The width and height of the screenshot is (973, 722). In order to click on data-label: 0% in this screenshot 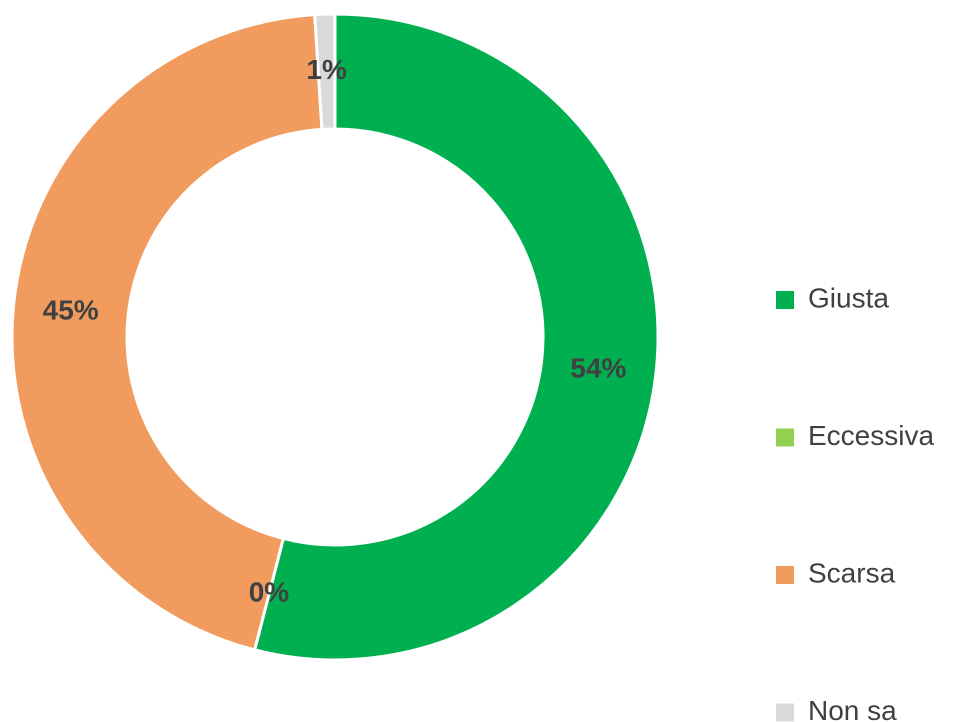, I will do `click(269, 592)`.